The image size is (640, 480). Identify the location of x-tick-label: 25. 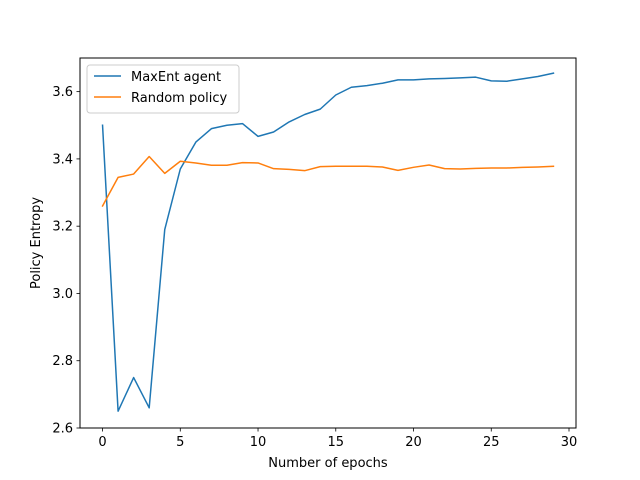
(491, 442).